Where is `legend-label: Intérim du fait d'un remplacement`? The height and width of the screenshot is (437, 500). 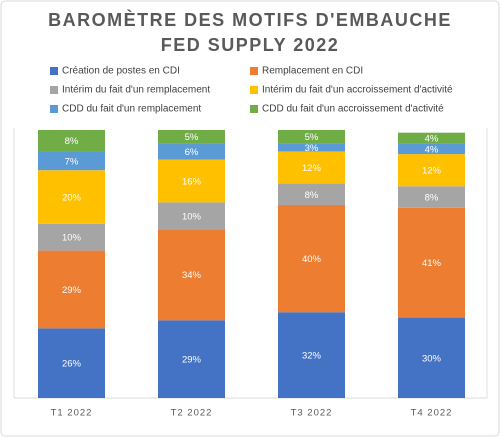
legend-label: Intérim du fait d'un remplacement is located at coordinates (136, 90).